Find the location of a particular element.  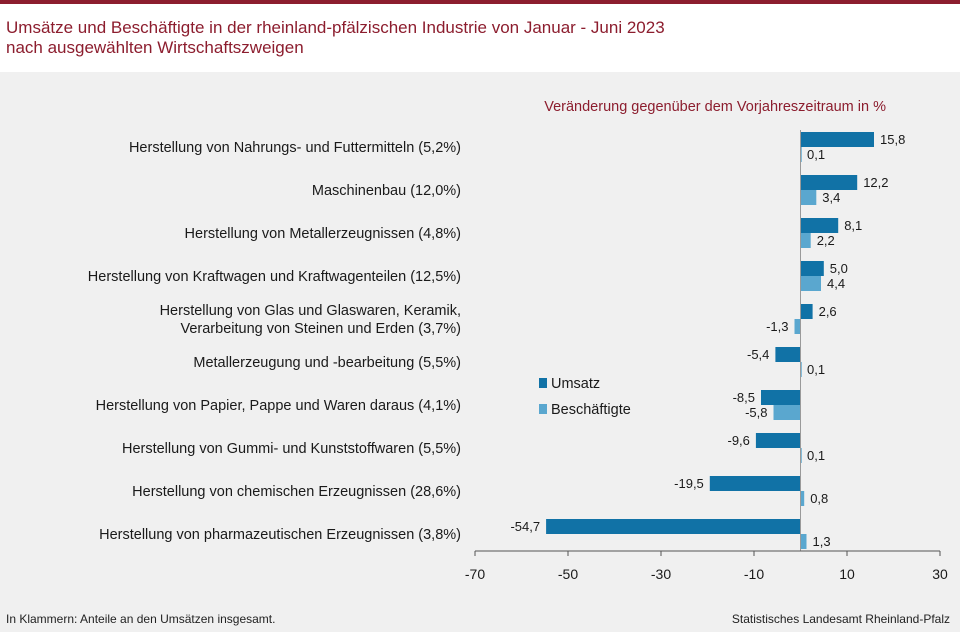

legend-label-beschaeftigte: Beschäftigte is located at coordinates (591, 410).